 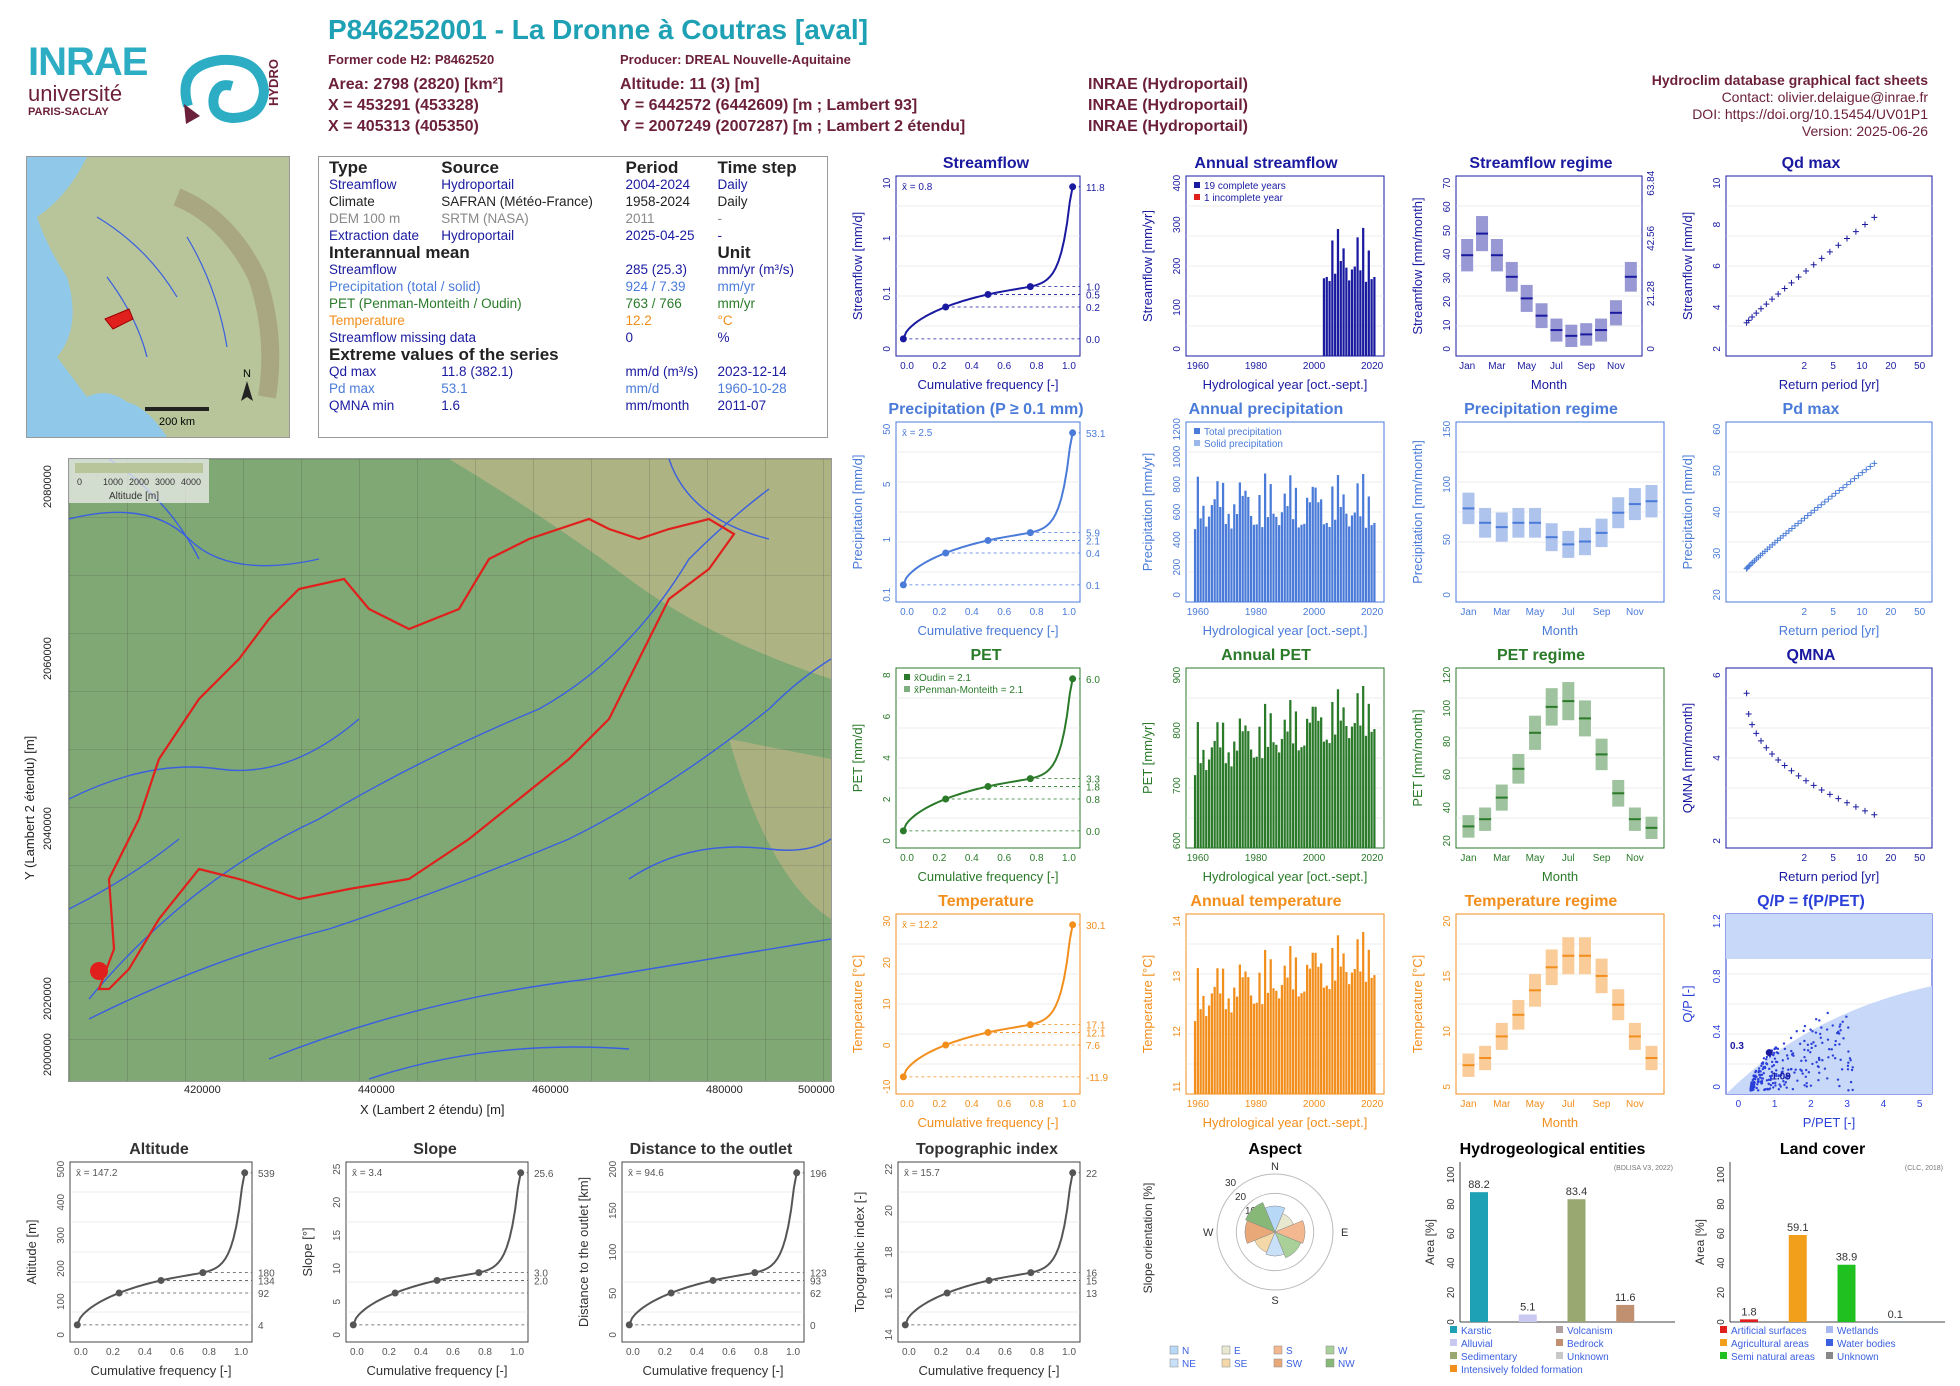 I want to click on y-tick-label: 1, so click(x=887, y=238).